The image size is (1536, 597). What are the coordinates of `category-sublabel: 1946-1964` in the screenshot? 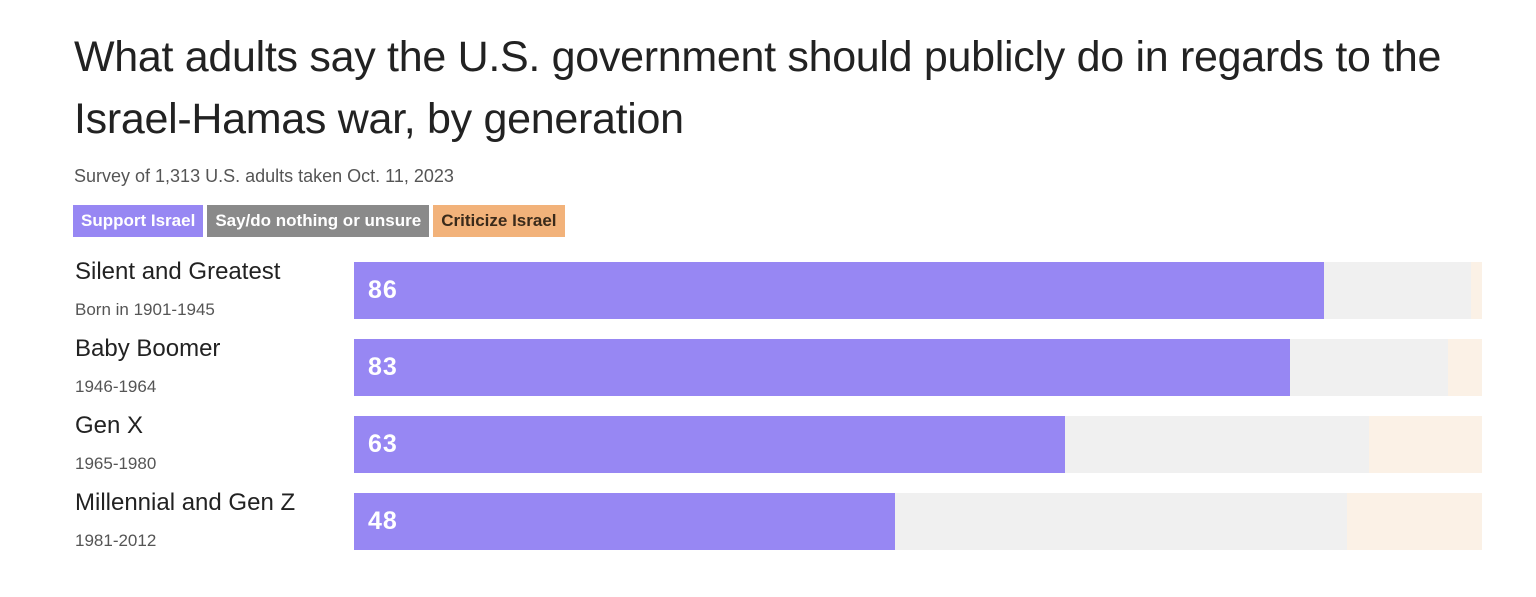 It's located at (116, 386).